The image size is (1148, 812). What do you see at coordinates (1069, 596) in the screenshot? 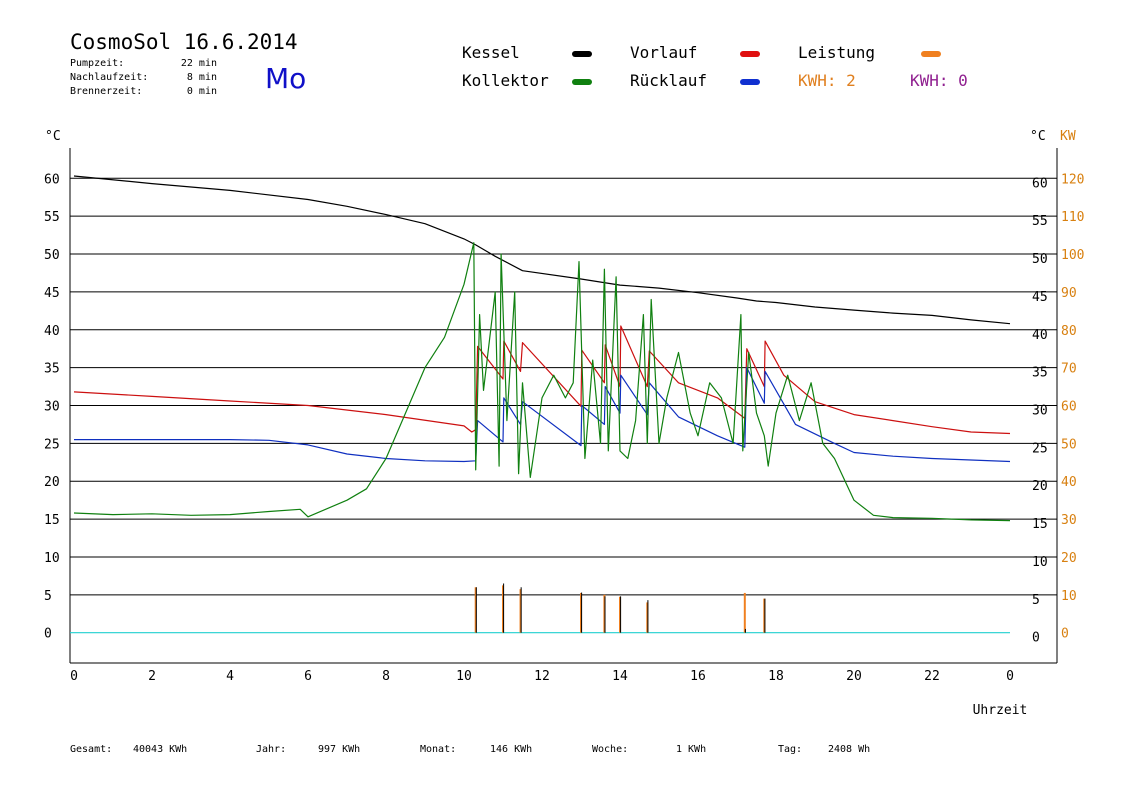
I see `kw-tick-label: 10` at bounding box center [1069, 596].